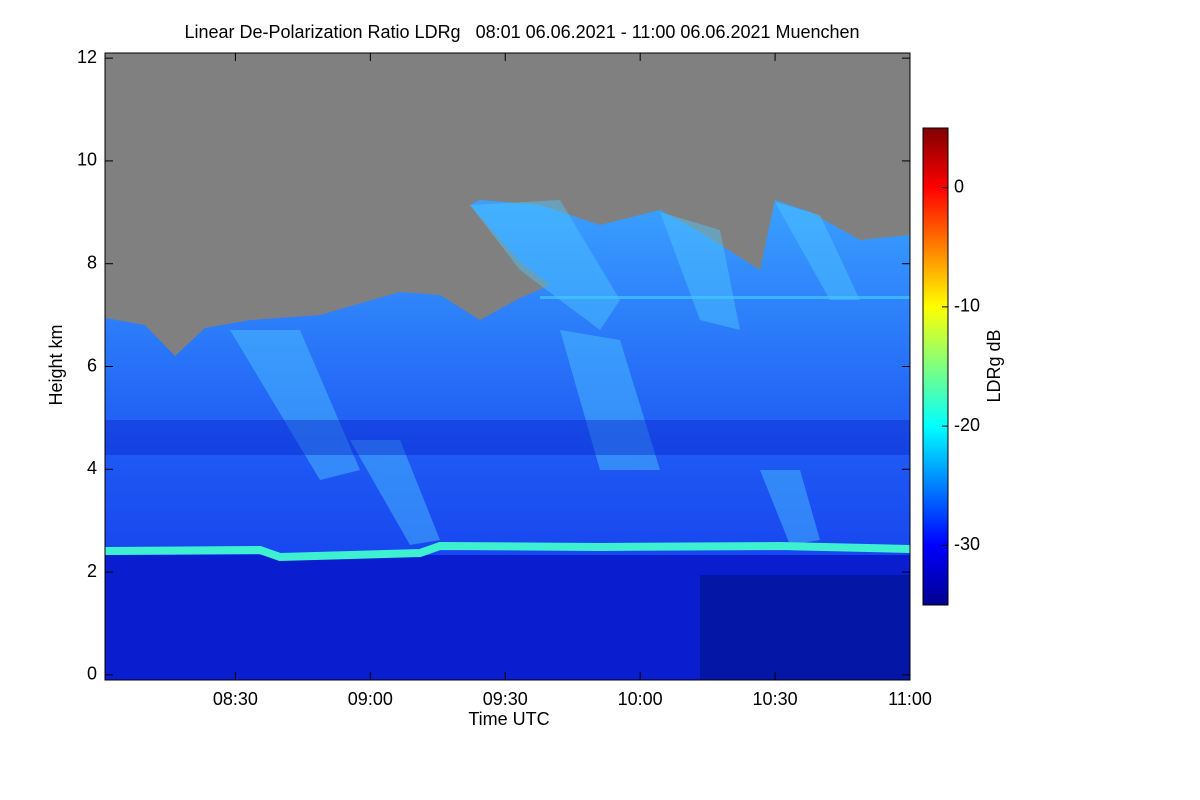 This screenshot has height=800, width=1200. Describe the element at coordinates (910, 699) in the screenshot. I see `x-tick-label: 11:00` at that location.